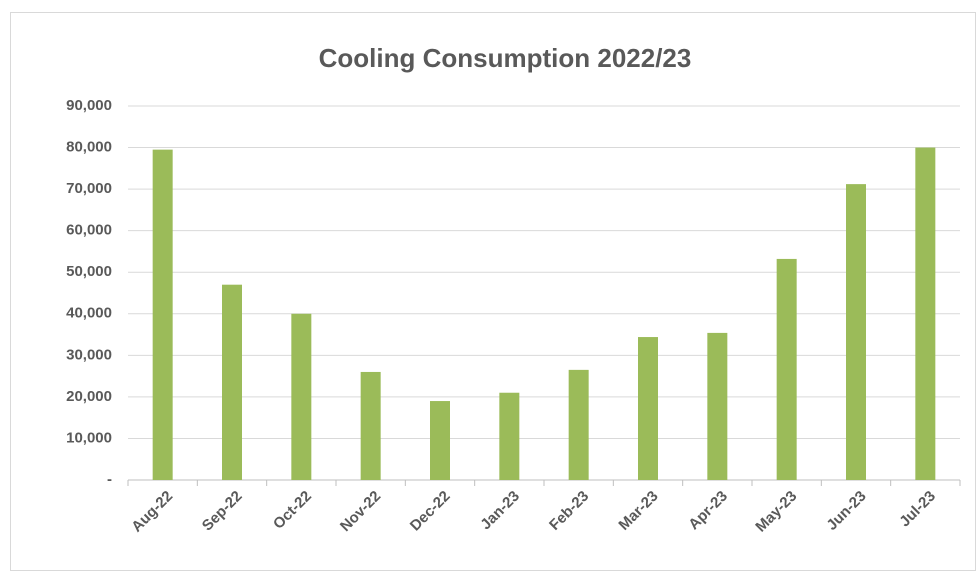 The image size is (976, 571). What do you see at coordinates (89, 437) in the screenshot?
I see `y-tick-label: 10,000` at bounding box center [89, 437].